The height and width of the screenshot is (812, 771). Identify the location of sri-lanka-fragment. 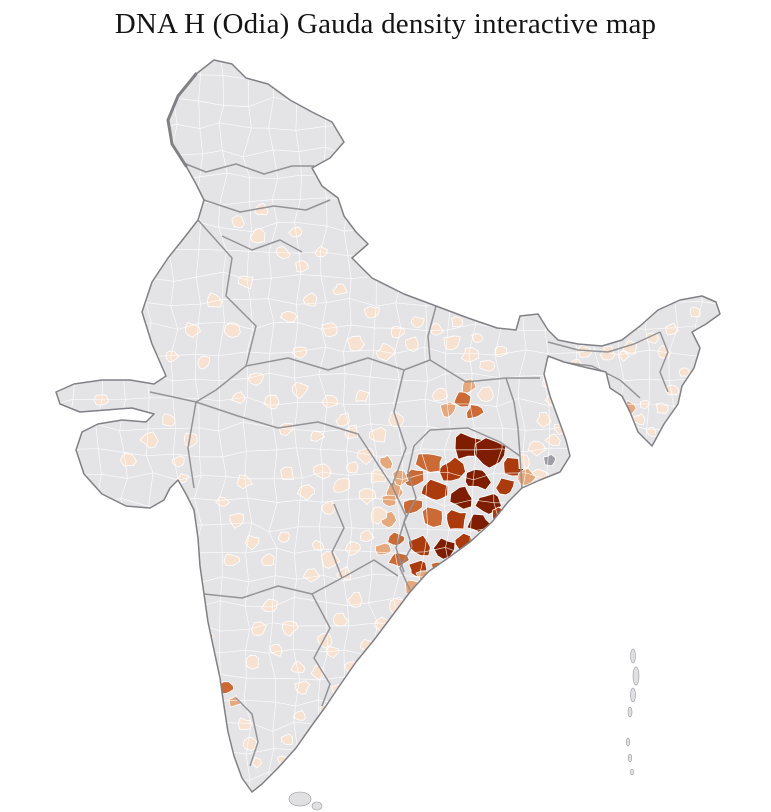
(317, 806).